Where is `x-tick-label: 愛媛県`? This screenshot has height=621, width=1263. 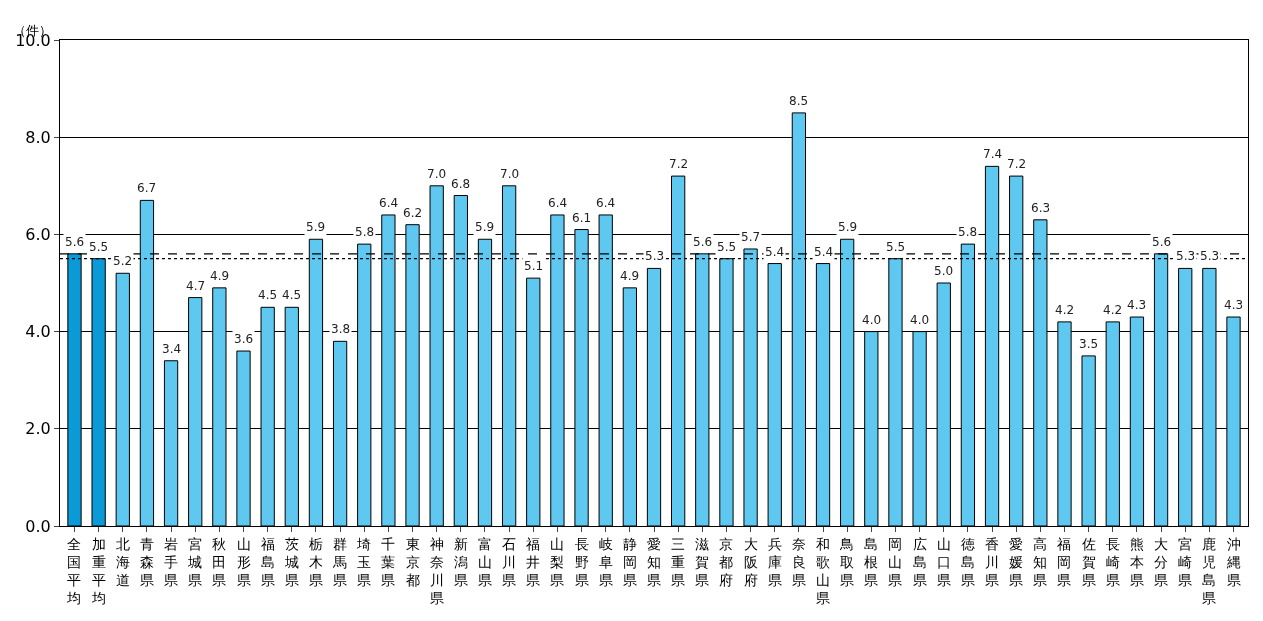 x-tick-label: 愛媛県 is located at coordinates (1016, 562).